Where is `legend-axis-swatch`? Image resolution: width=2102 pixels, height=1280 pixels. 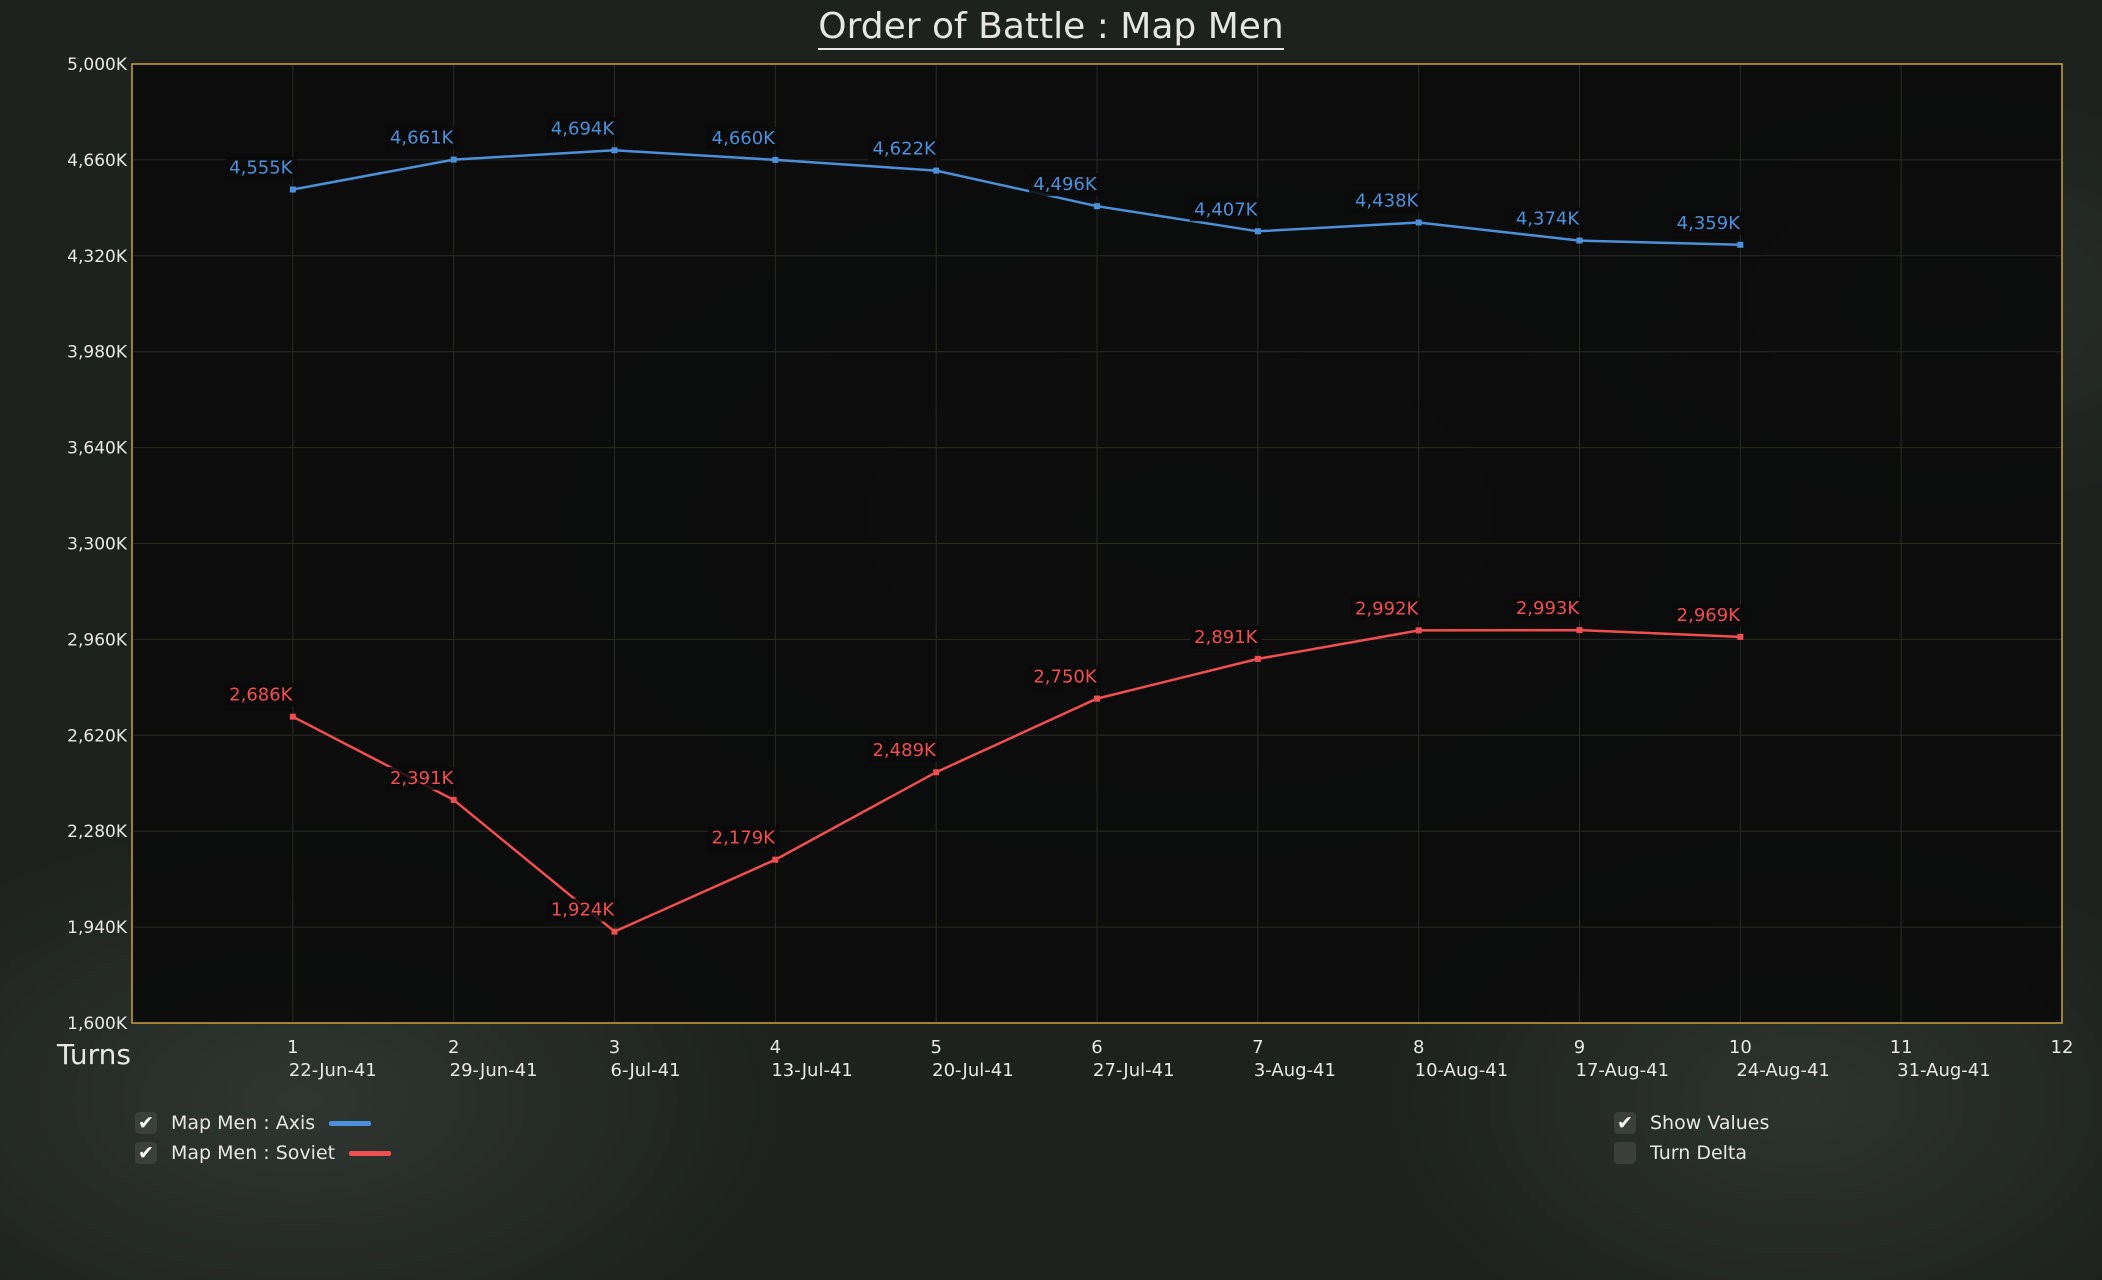
legend-axis-swatch is located at coordinates (350, 1123).